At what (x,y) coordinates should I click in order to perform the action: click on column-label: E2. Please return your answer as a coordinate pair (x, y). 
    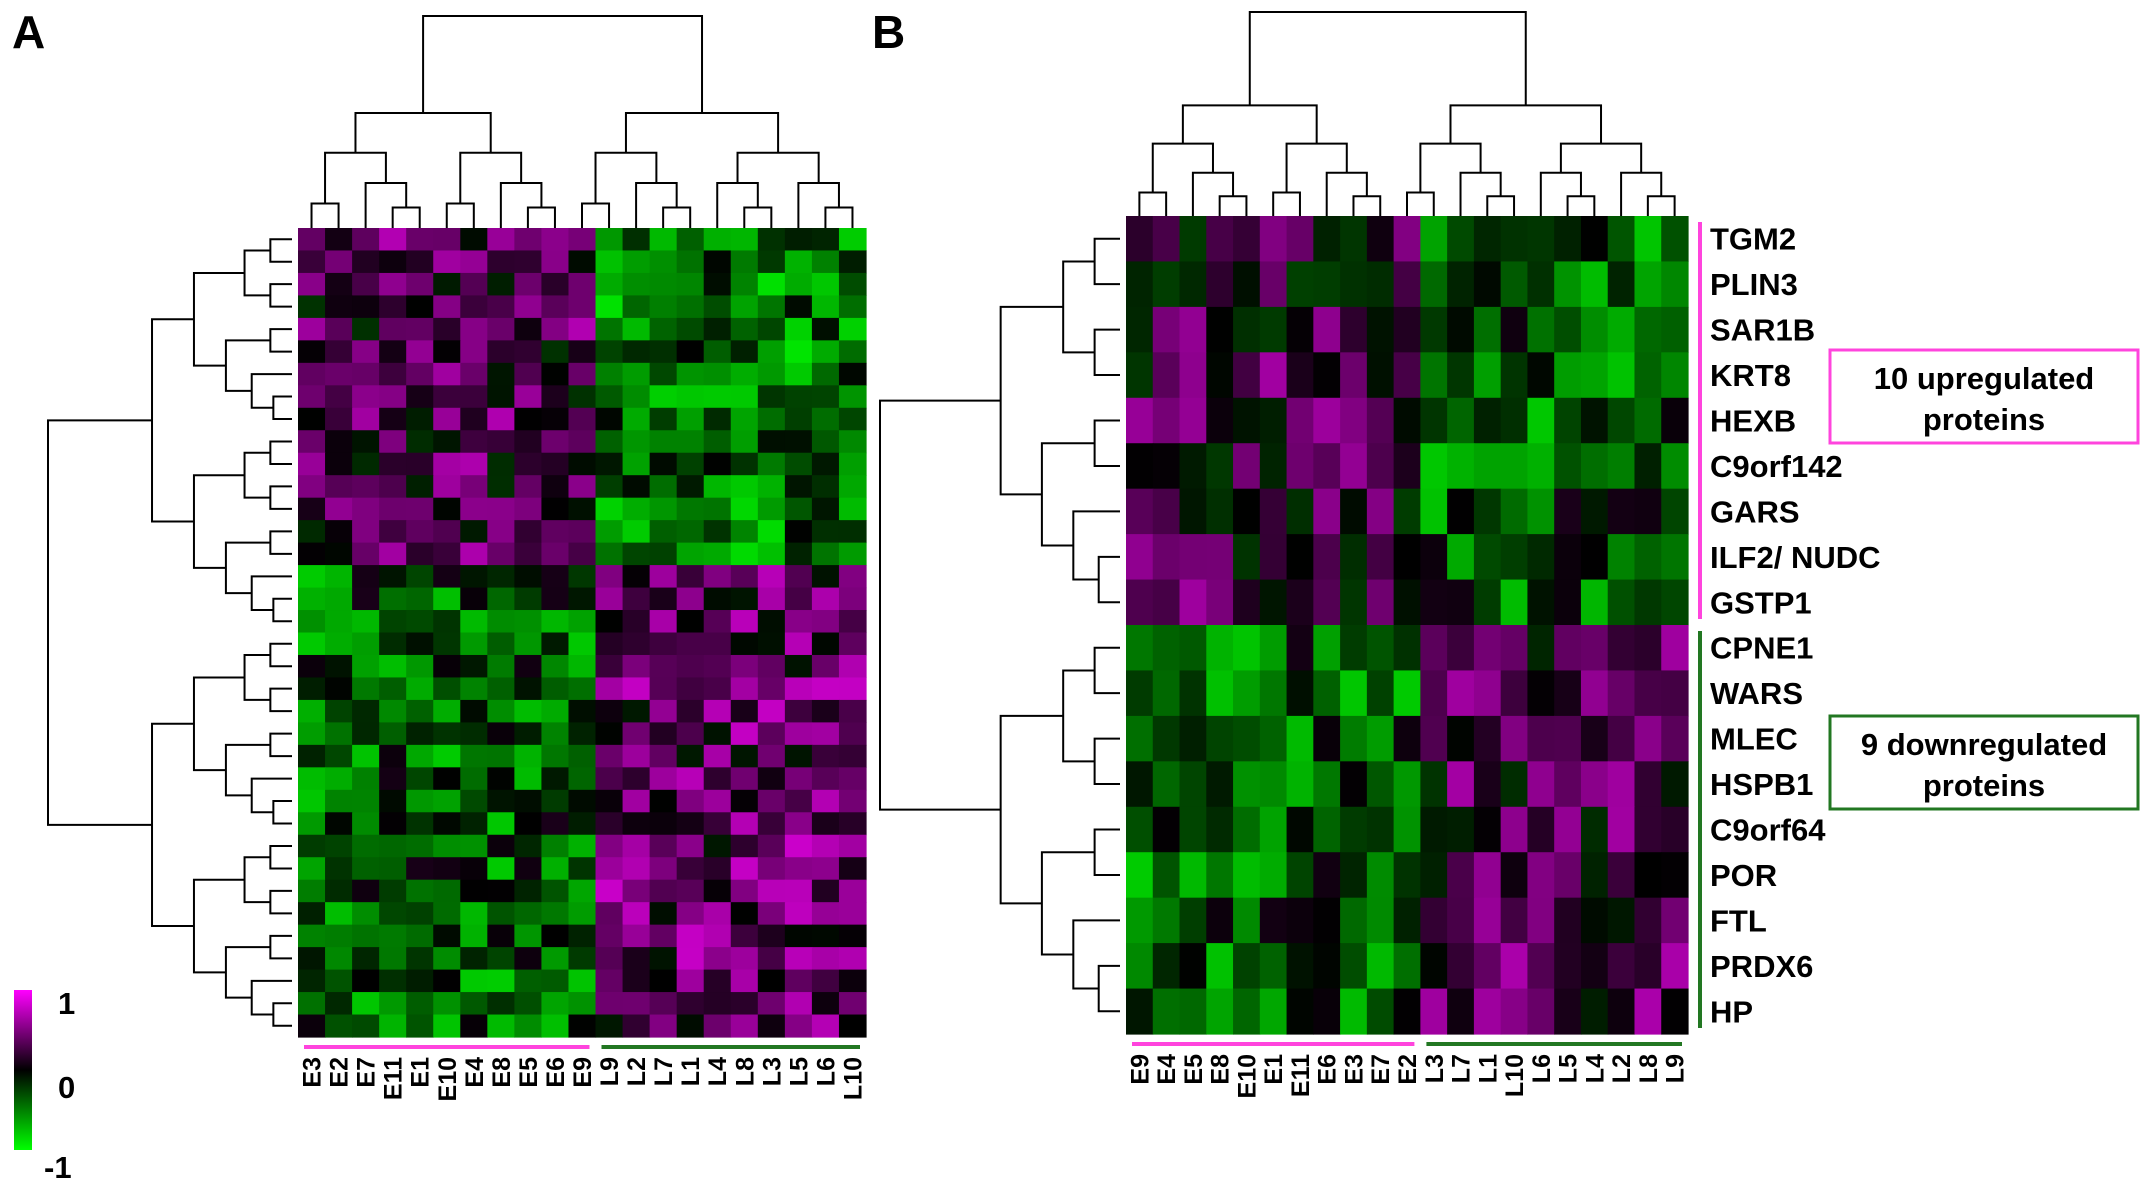
    Looking at the image, I should click on (340, 1072).